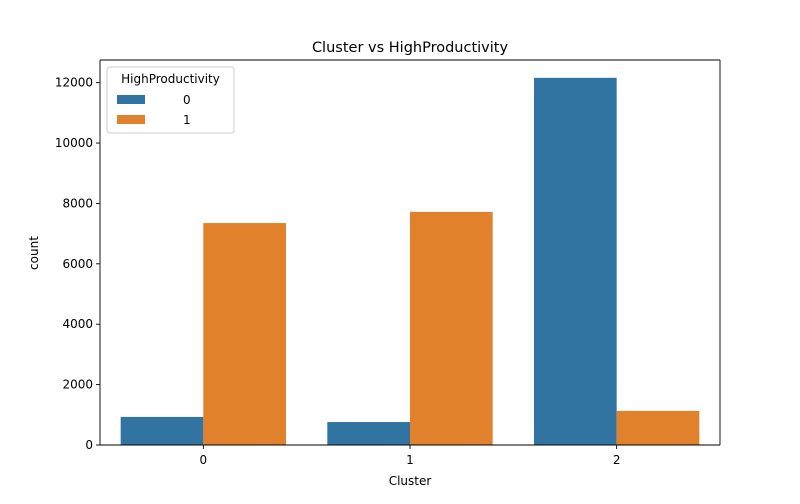  Describe the element at coordinates (410, 481) in the screenshot. I see `x-axis-label: Cluster` at that location.